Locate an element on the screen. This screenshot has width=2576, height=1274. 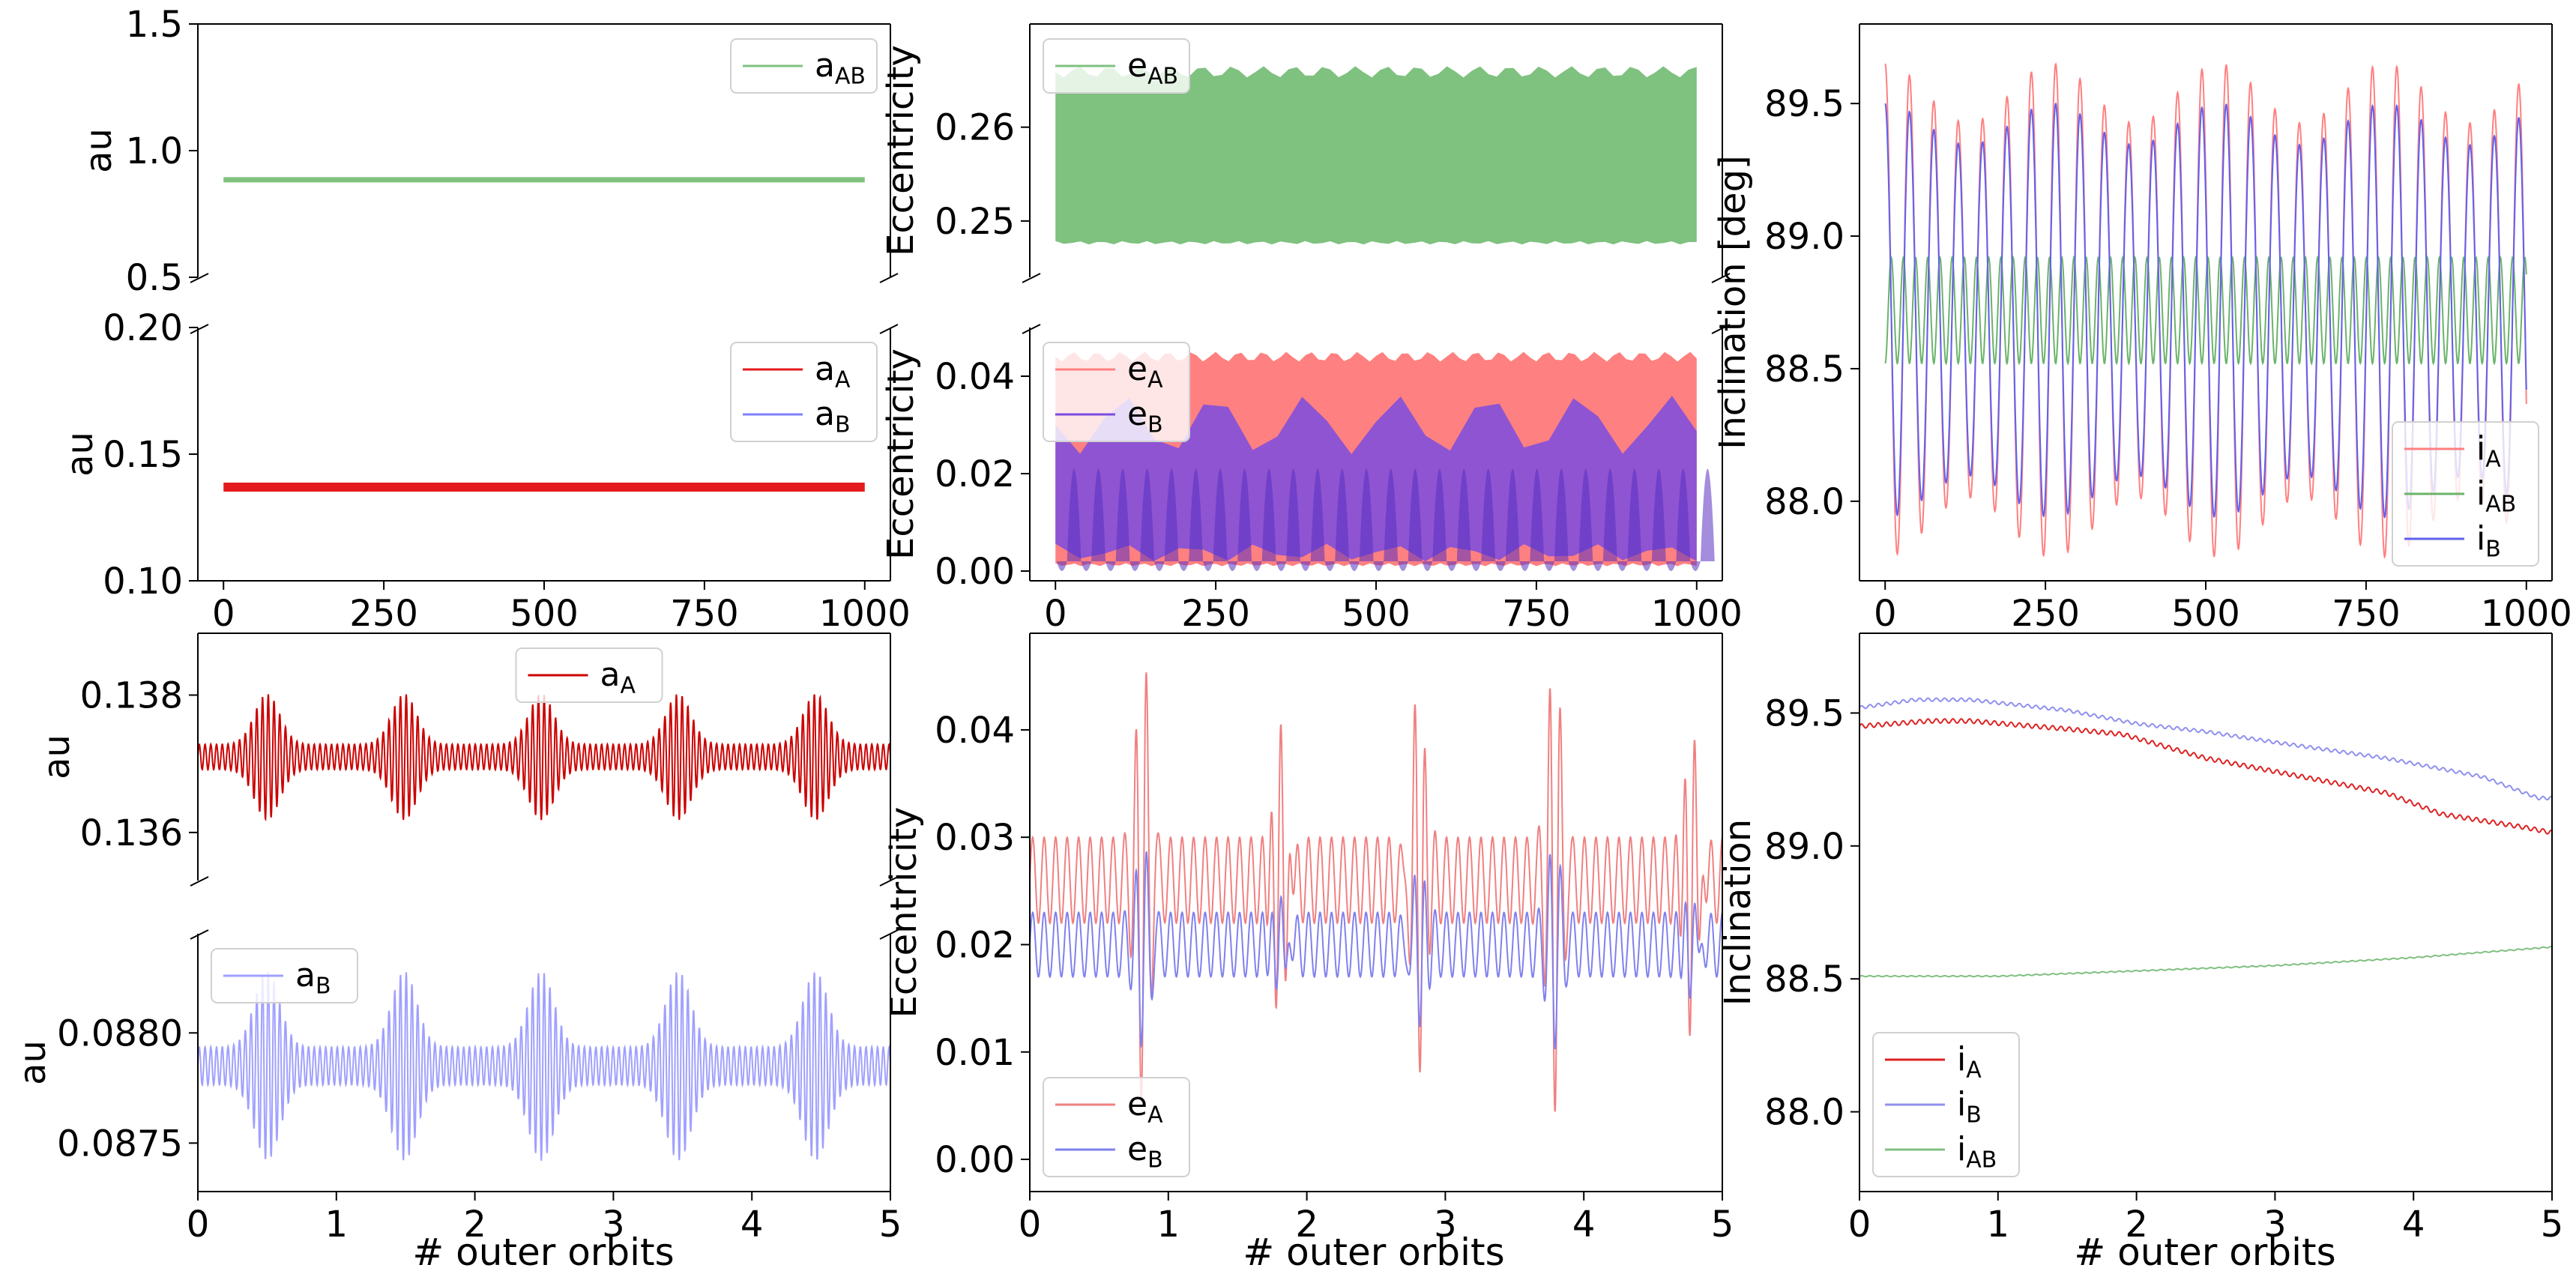
legend-label: iAB is located at coordinates (2496, 496).